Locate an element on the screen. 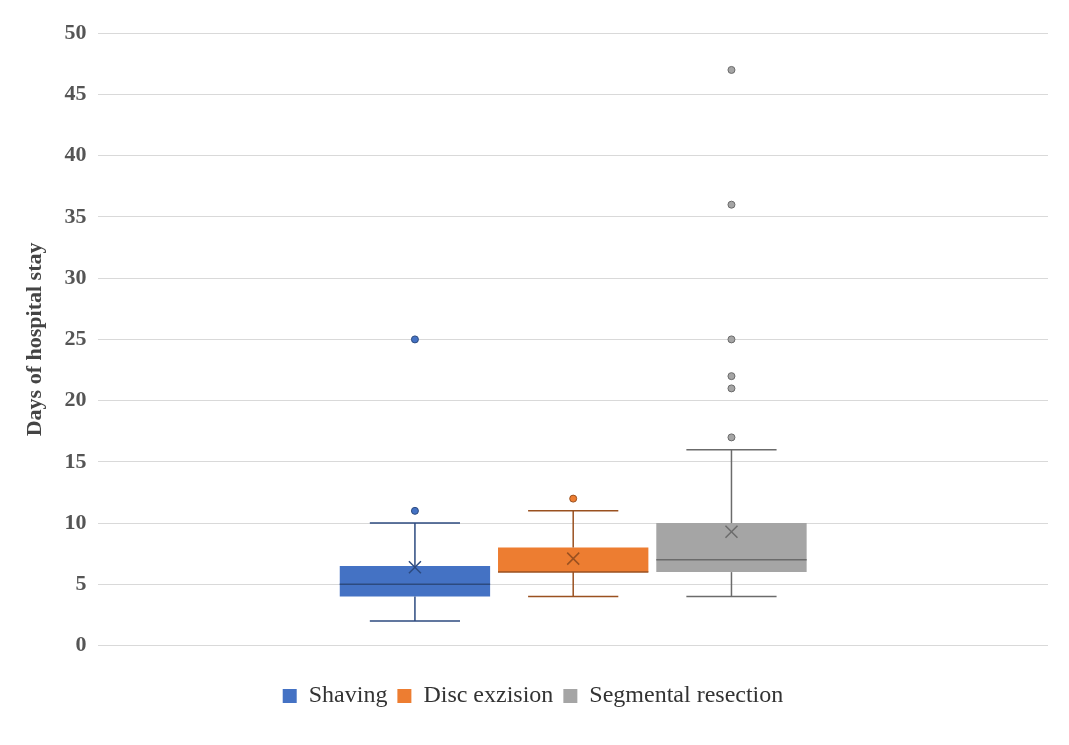  y-axis-title: Days of hospital stay is located at coordinates (33, 339).